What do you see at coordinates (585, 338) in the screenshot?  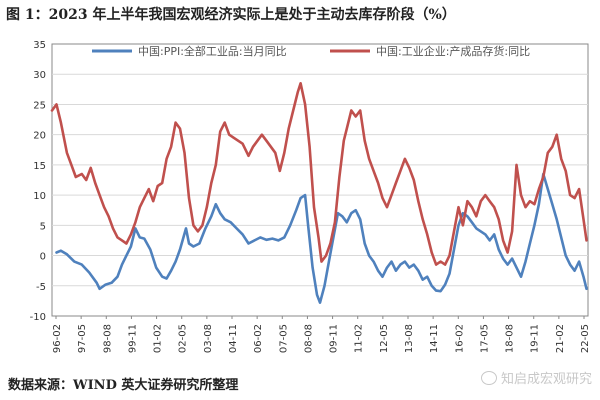 I see `x-tick-label: 22-05` at bounding box center [585, 338].